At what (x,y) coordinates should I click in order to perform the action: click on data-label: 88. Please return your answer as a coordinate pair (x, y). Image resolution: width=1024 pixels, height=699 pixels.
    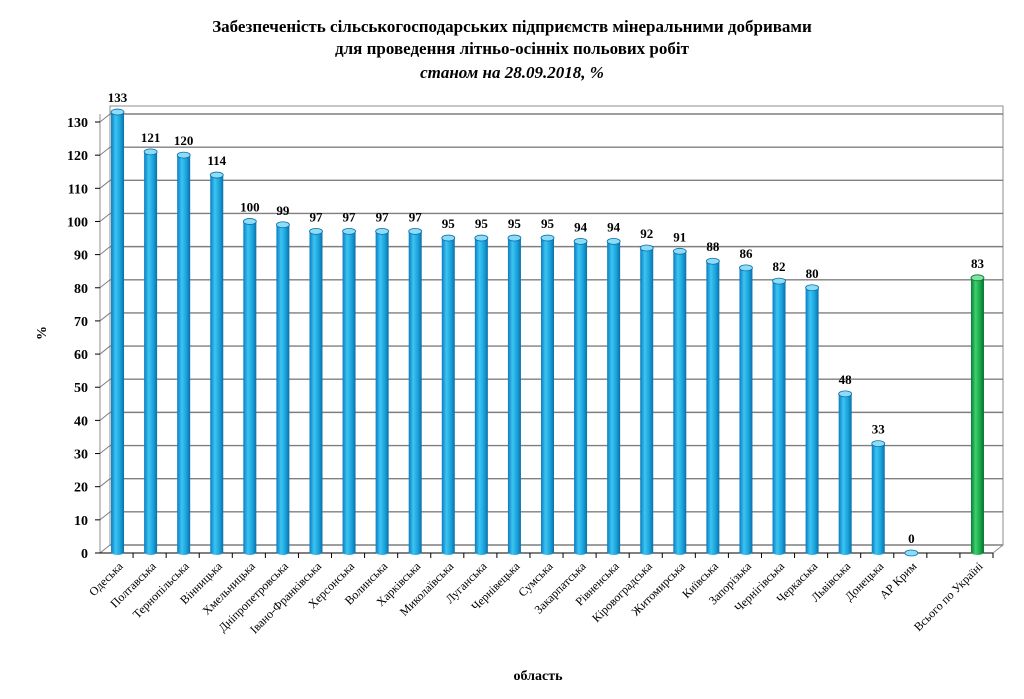
    Looking at the image, I should click on (713, 246).